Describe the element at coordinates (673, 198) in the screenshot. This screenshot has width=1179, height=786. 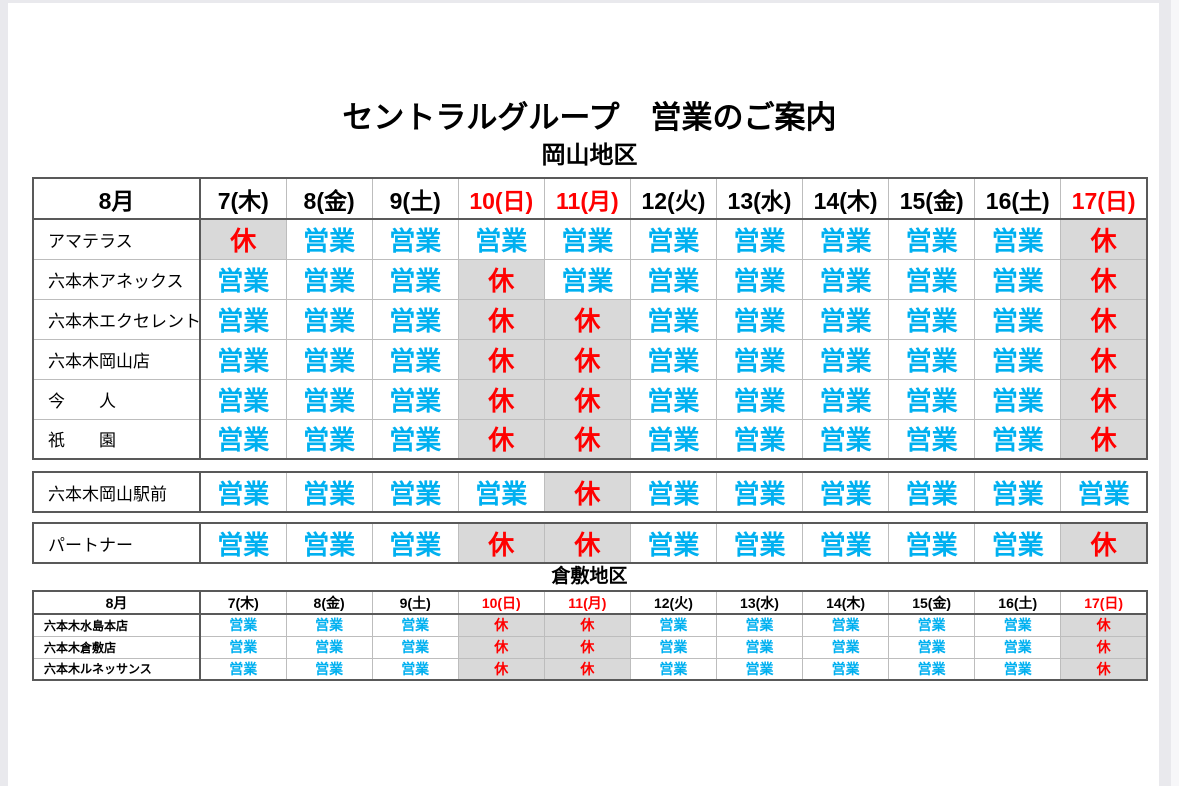
I see `date-header-cell: 12(火)` at that location.